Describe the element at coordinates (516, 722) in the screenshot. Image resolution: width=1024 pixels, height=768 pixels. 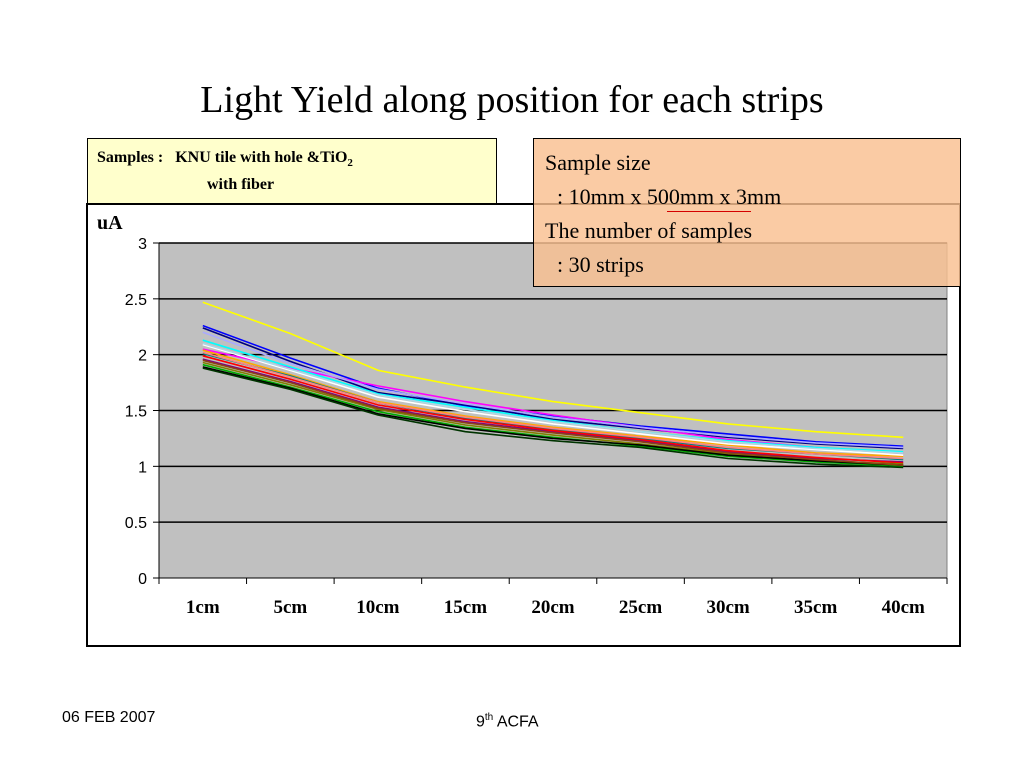
I see `footer-conf-text: ACFA` at that location.